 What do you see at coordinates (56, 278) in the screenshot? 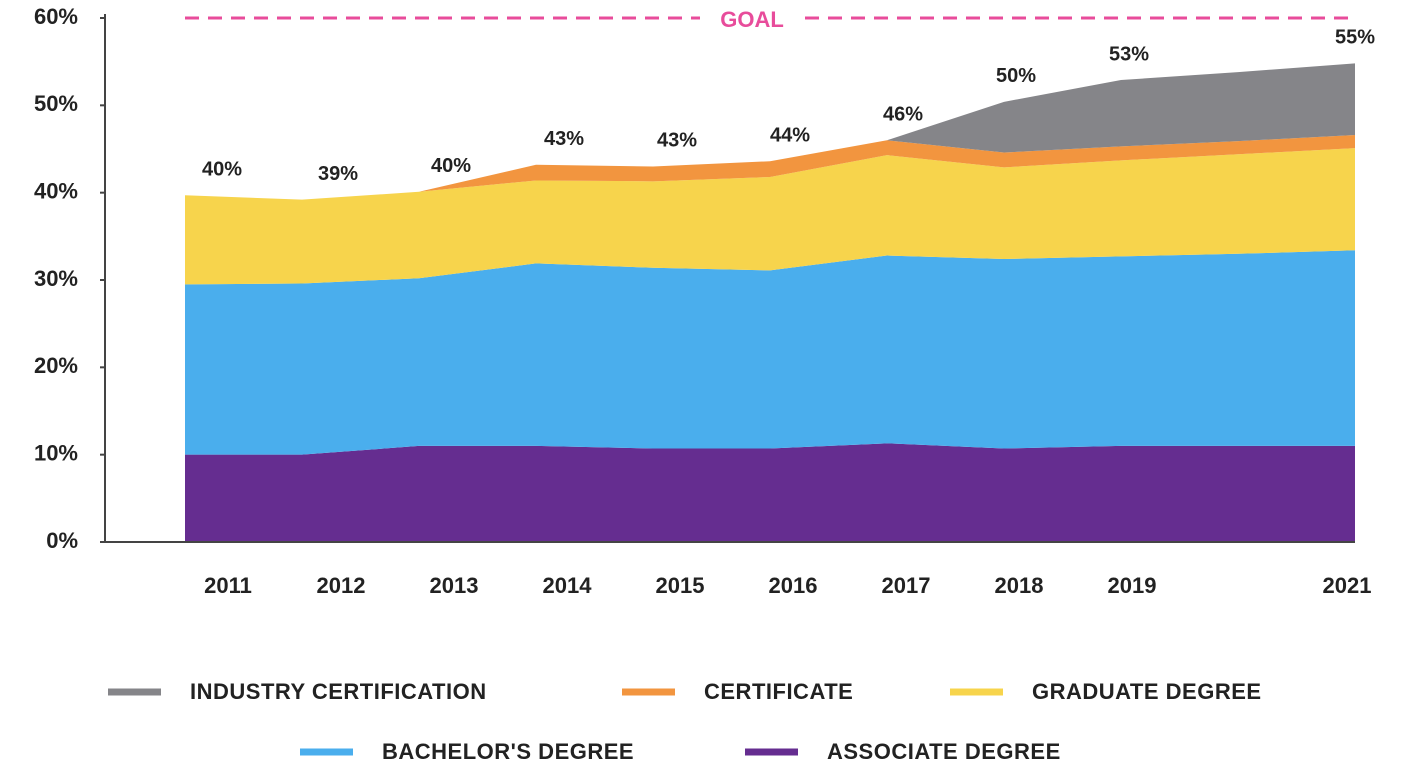
I see `y-tick-label: 30%` at bounding box center [56, 278].